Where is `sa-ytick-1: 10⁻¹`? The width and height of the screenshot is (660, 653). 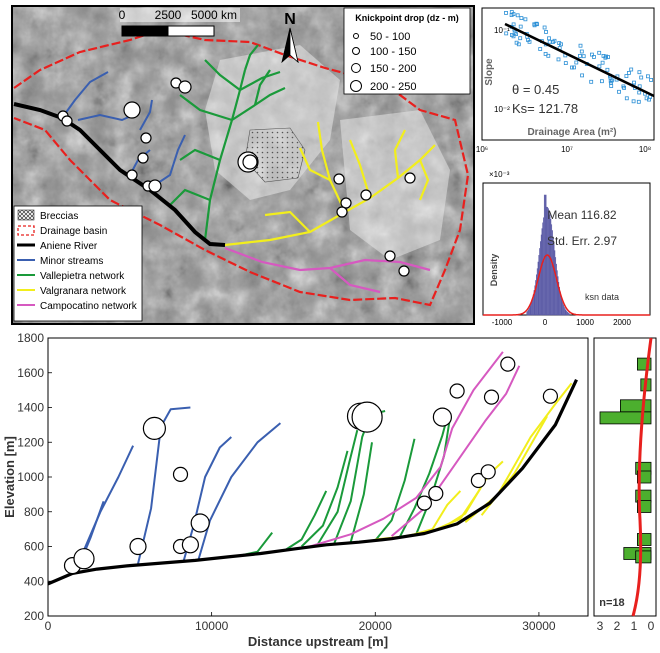 sa-ytick-1: 10⁻¹ is located at coordinates (502, 30).